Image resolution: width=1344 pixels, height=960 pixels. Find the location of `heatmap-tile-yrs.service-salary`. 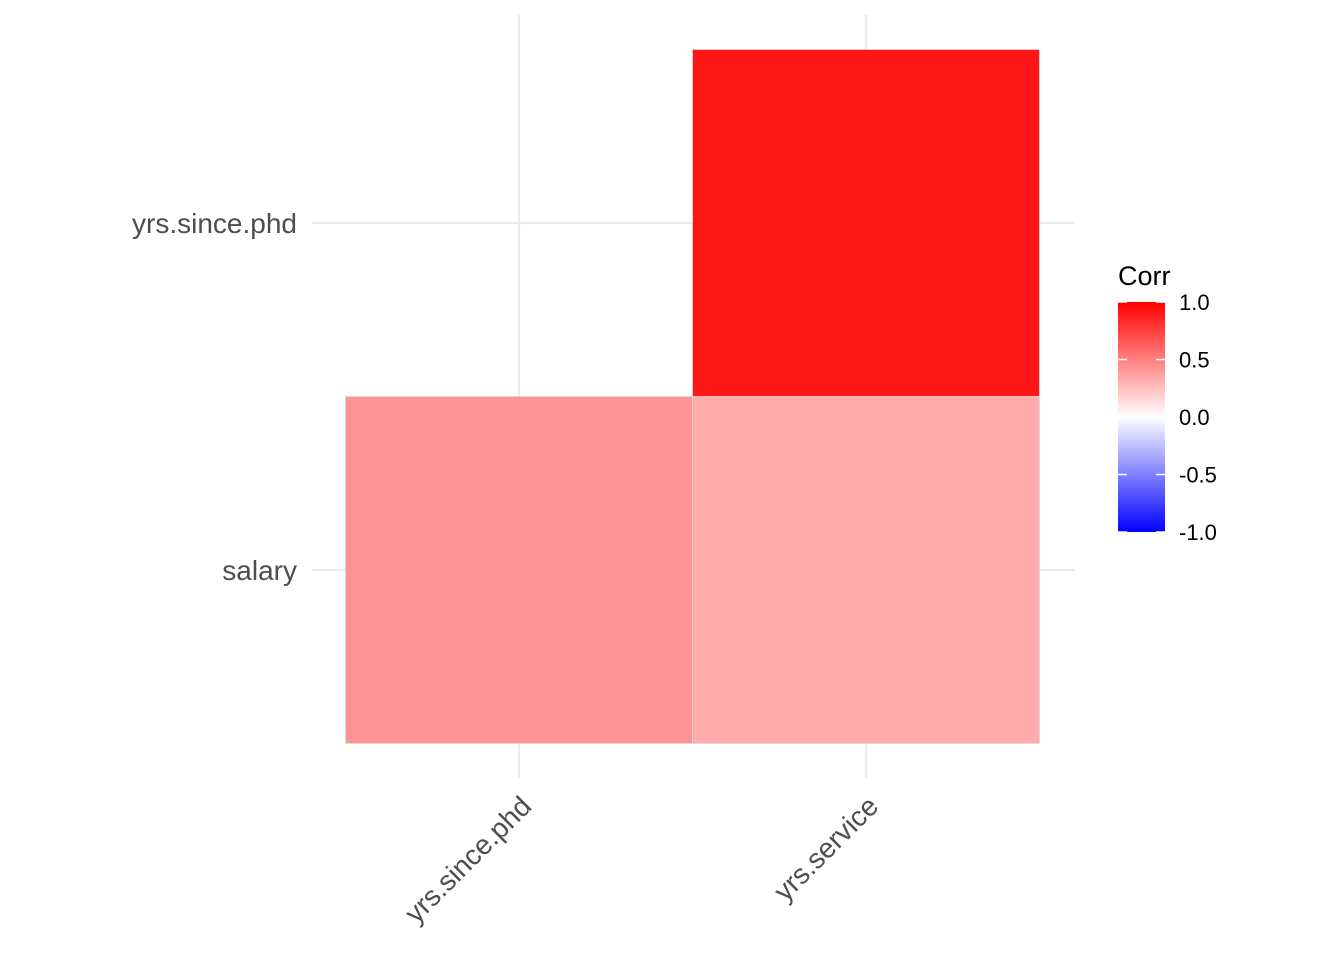

heatmap-tile-yrs.service-salary is located at coordinates (866, 570).